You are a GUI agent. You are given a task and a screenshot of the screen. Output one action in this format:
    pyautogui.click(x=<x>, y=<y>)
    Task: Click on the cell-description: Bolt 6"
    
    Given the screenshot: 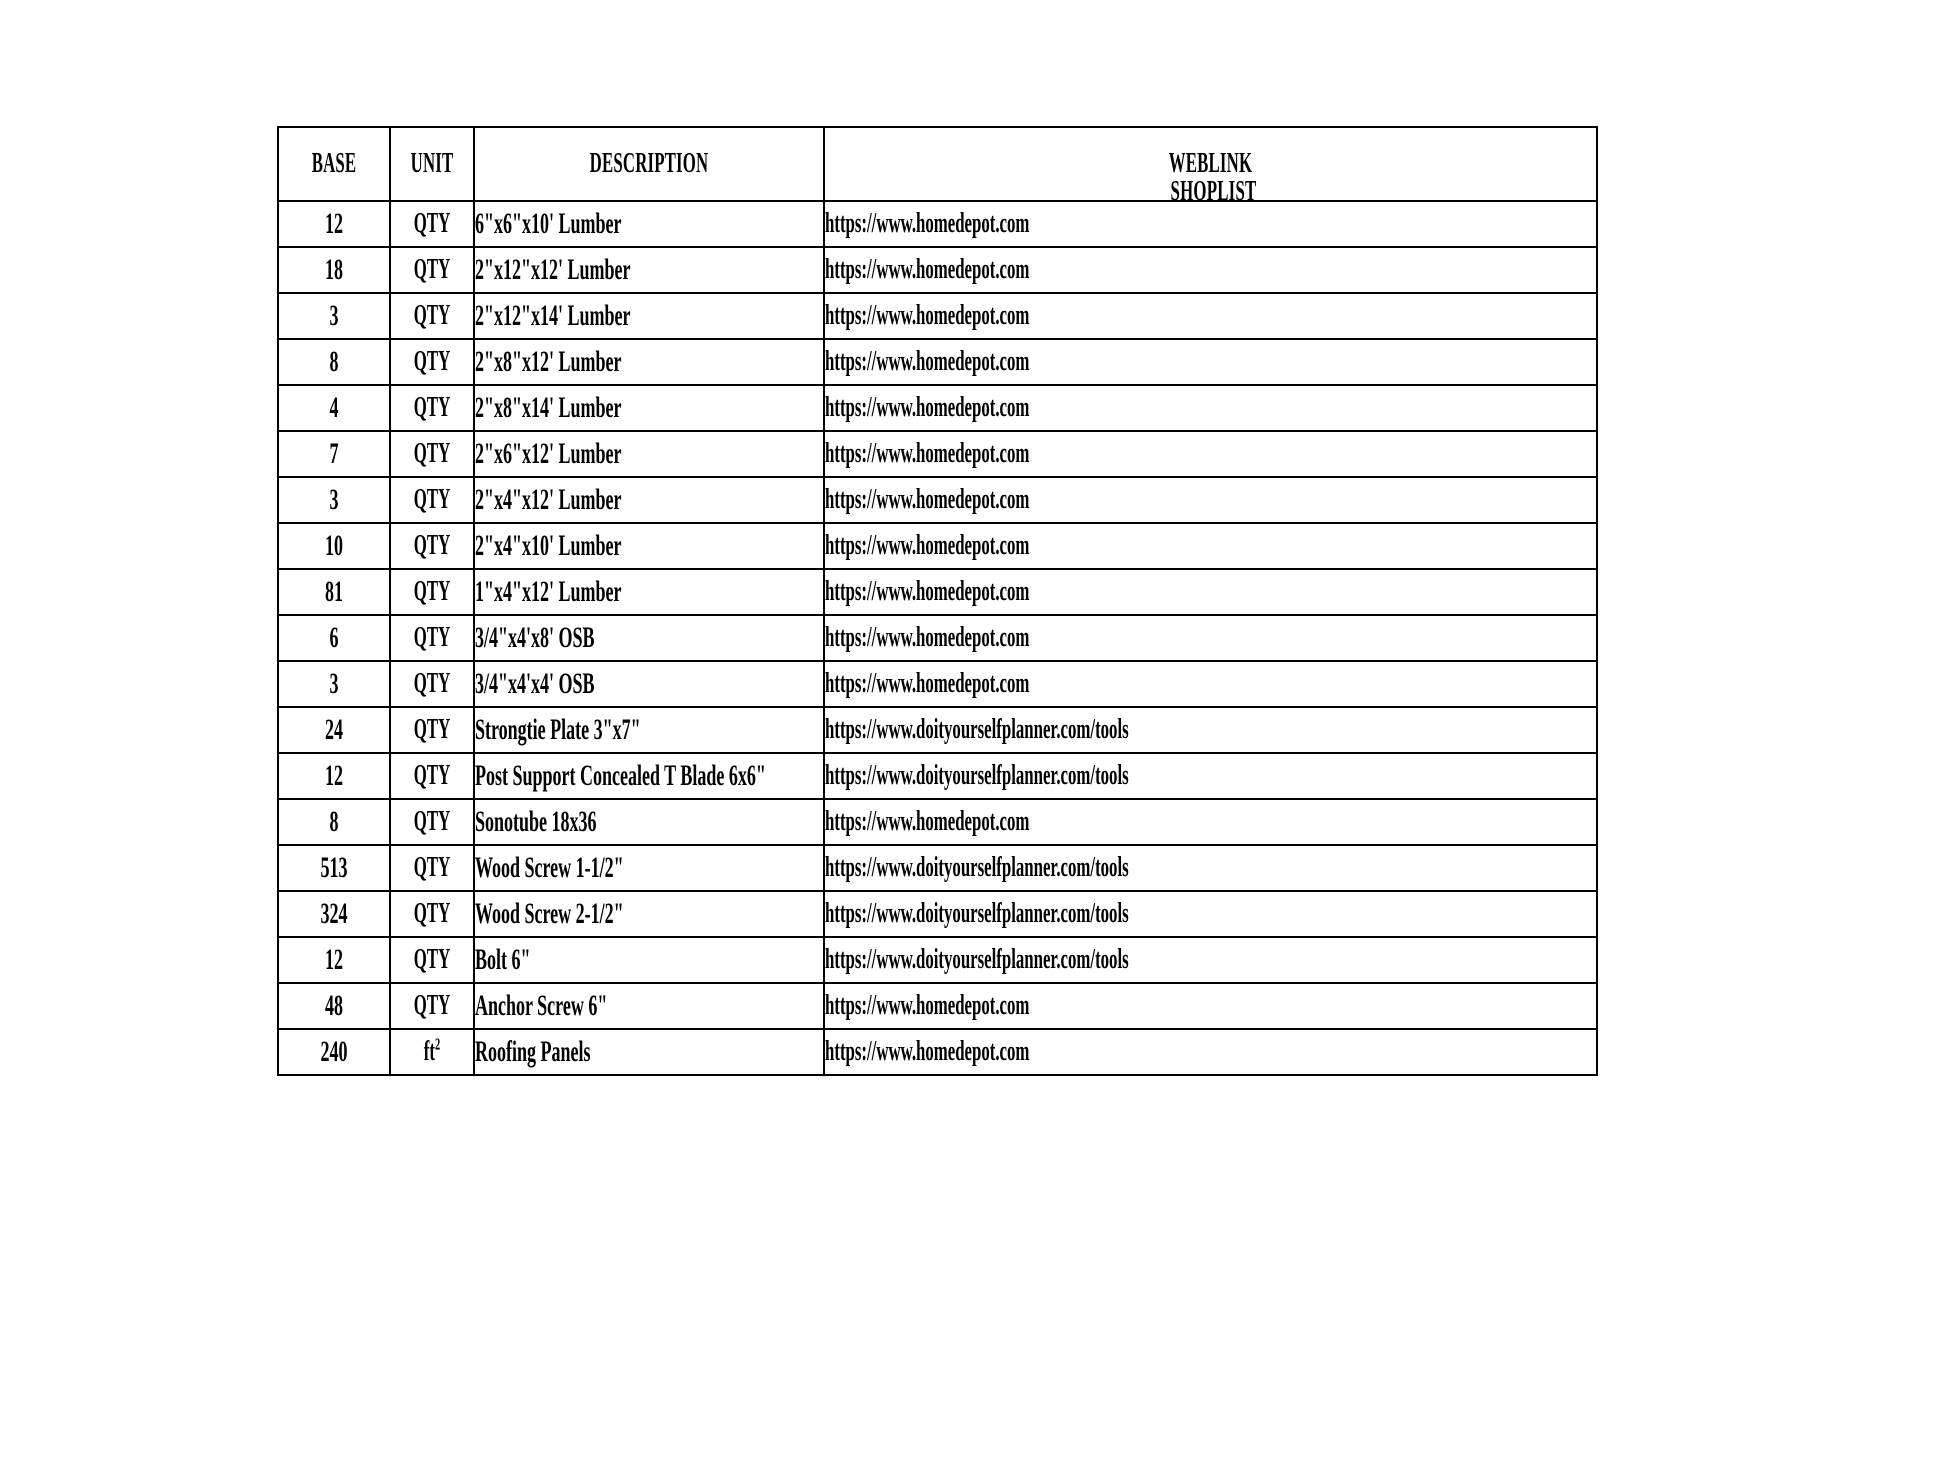 What is the action you would take?
    pyautogui.click(x=649, y=960)
    